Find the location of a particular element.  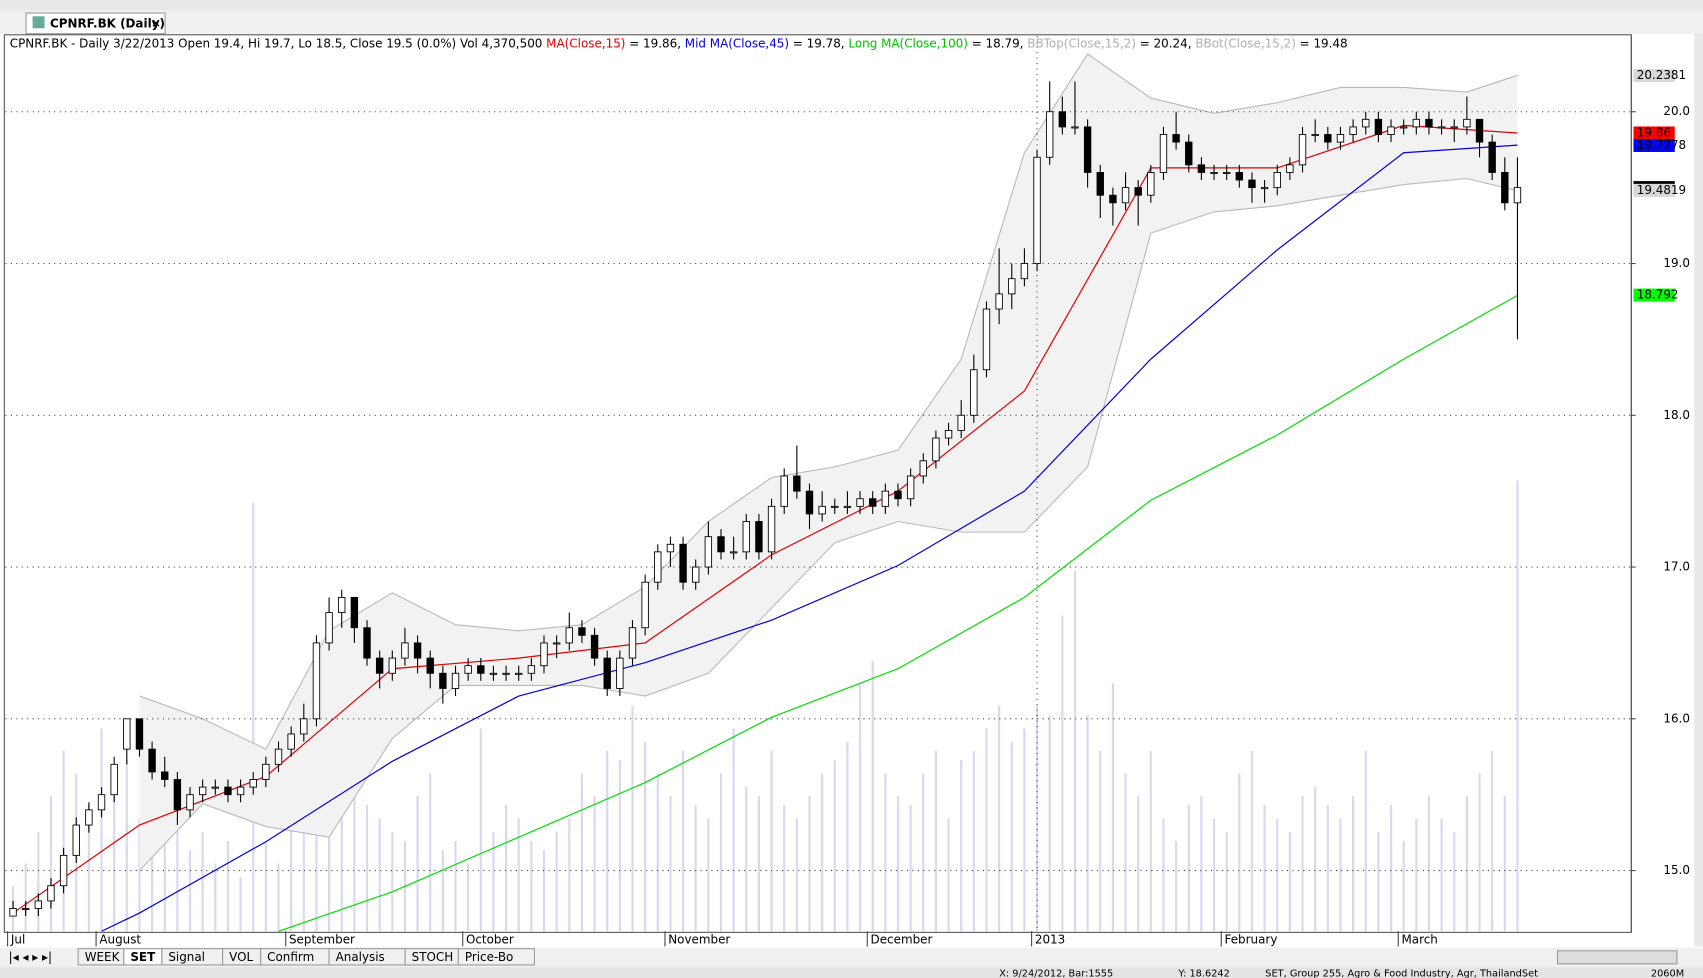

h-scroll is located at coordinates (1617, 957).